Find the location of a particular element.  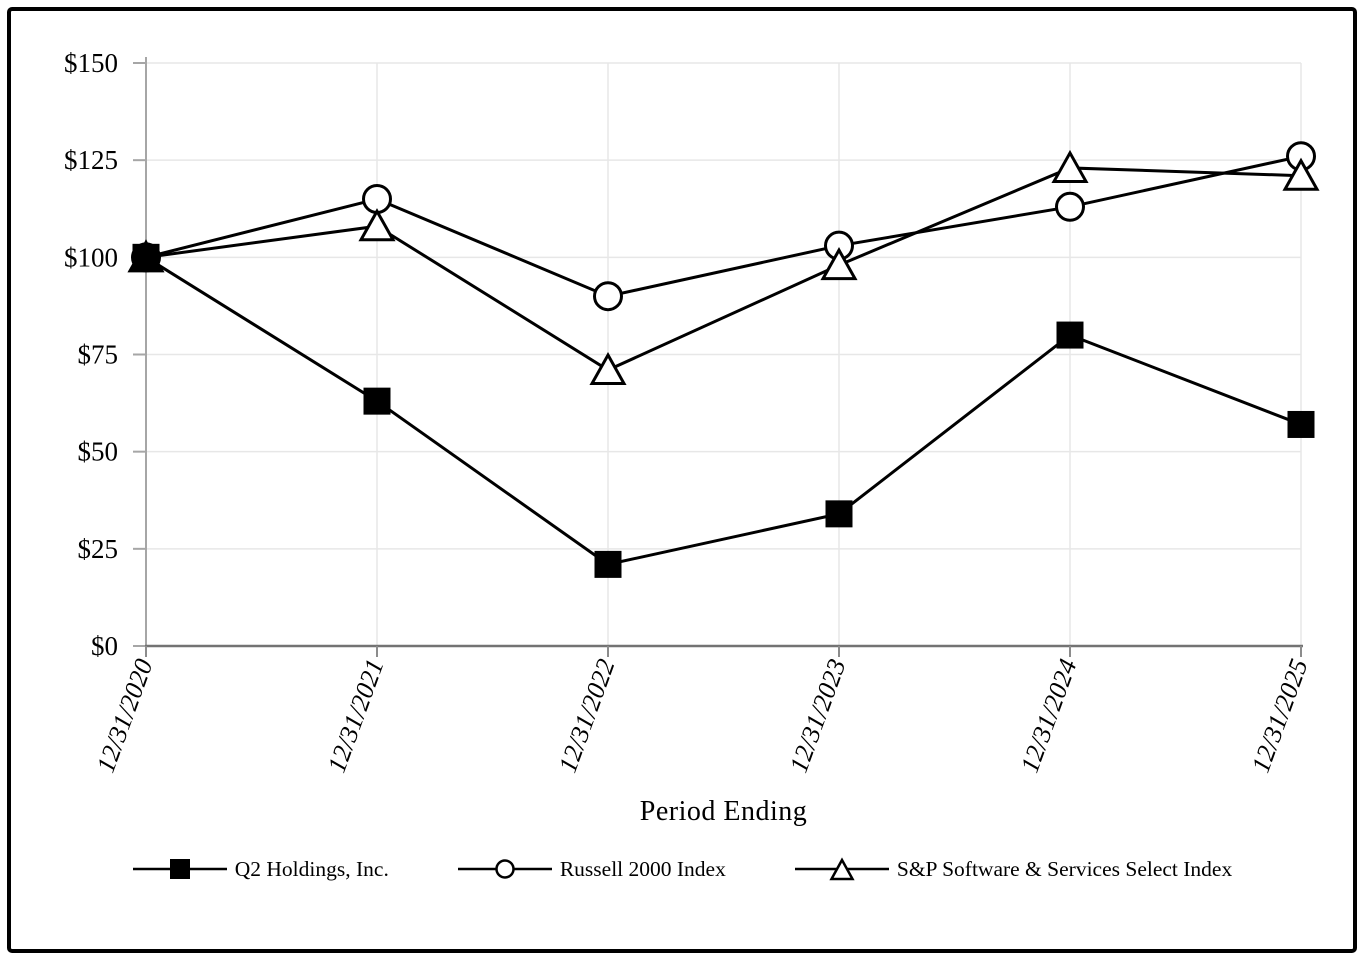

svg-text: 12/31/2022 is located at coordinates (587, 715).